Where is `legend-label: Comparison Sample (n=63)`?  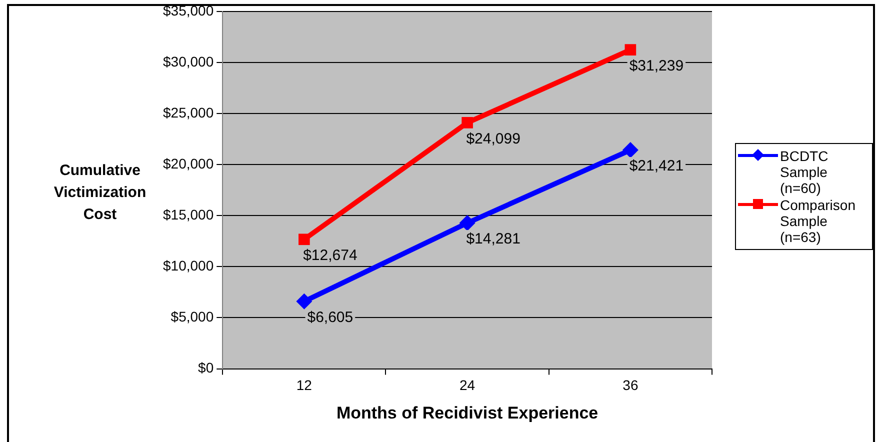
legend-label: Comparison Sample (n=63) is located at coordinates (818, 221).